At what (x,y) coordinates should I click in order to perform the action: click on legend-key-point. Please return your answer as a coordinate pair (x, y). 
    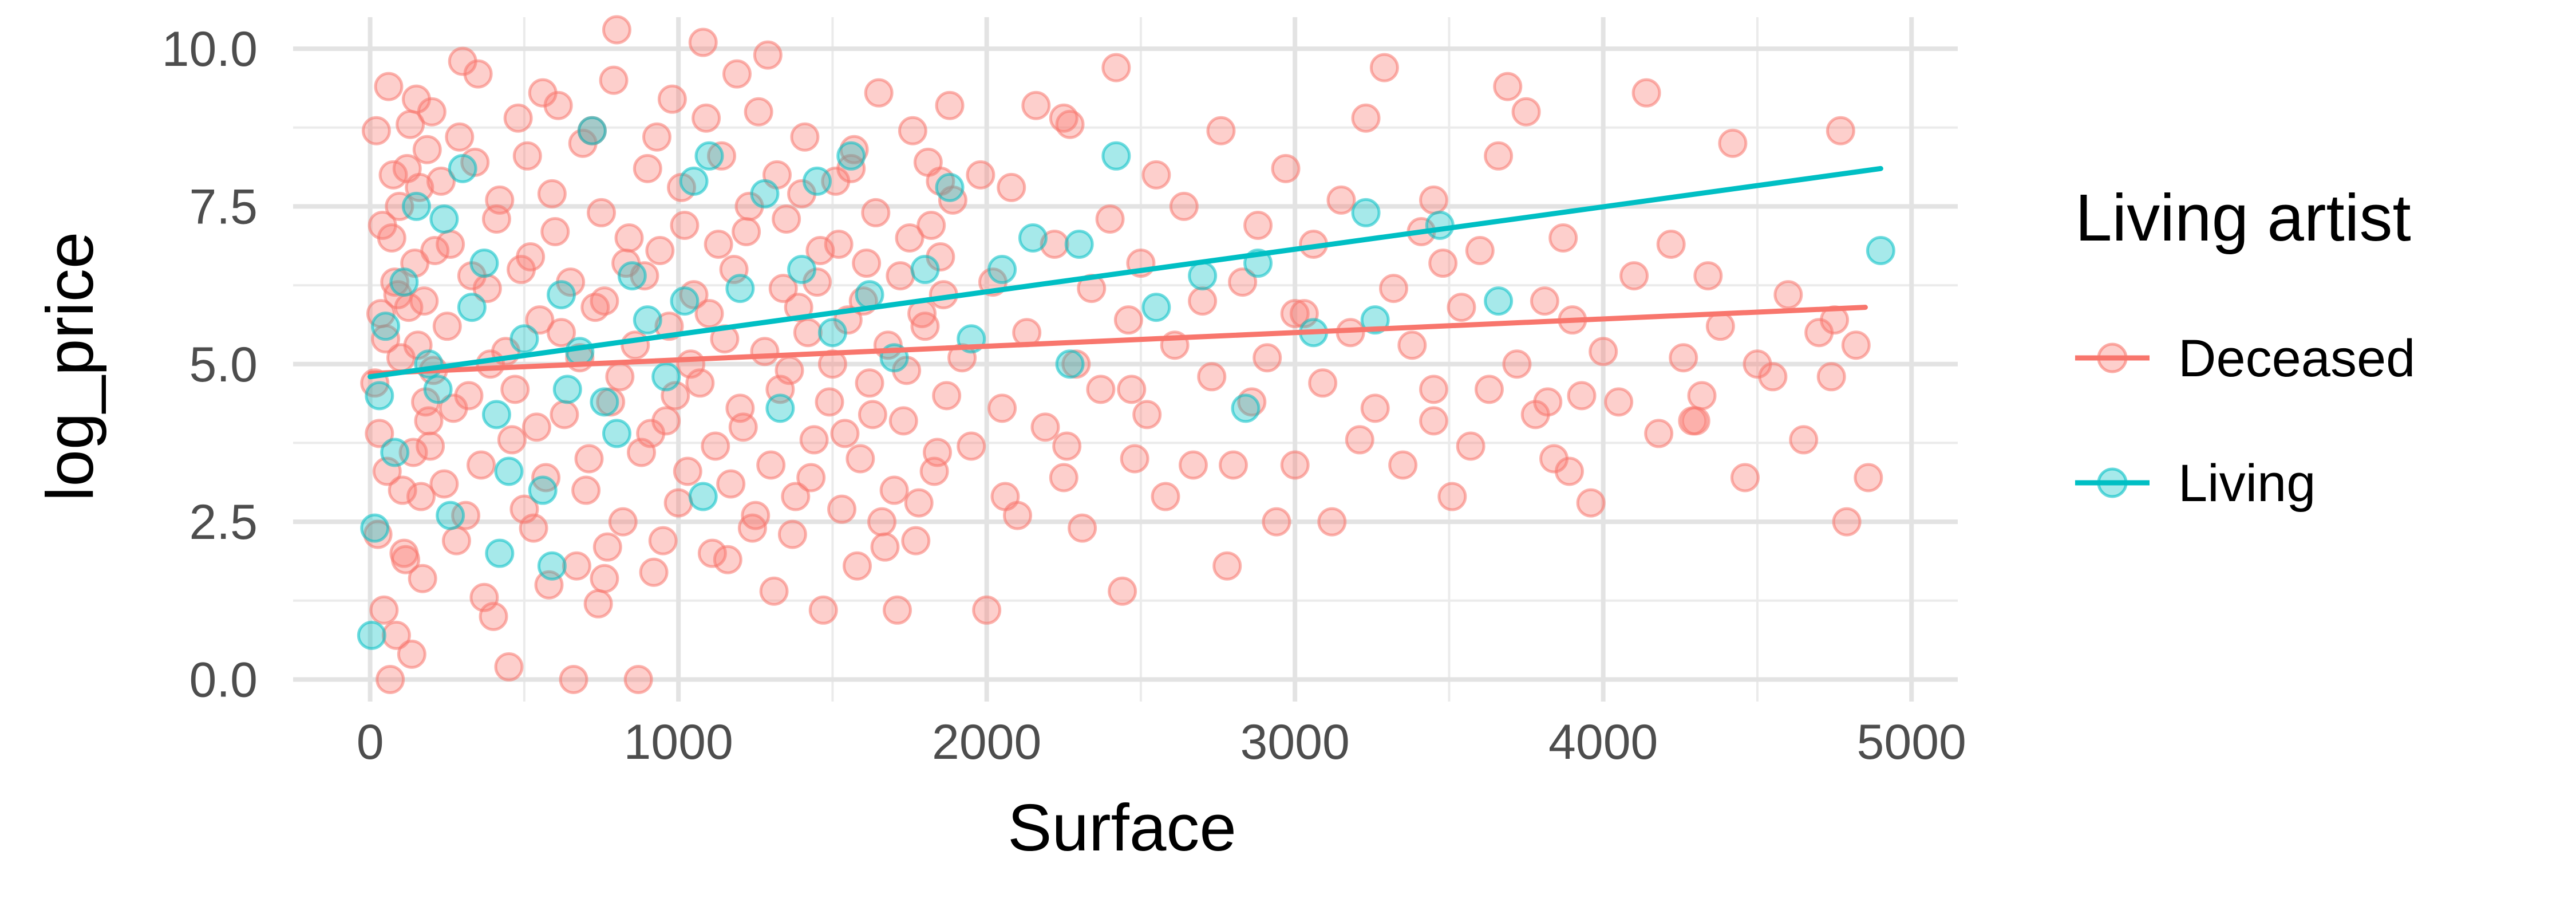
    Looking at the image, I should click on (2112, 357).